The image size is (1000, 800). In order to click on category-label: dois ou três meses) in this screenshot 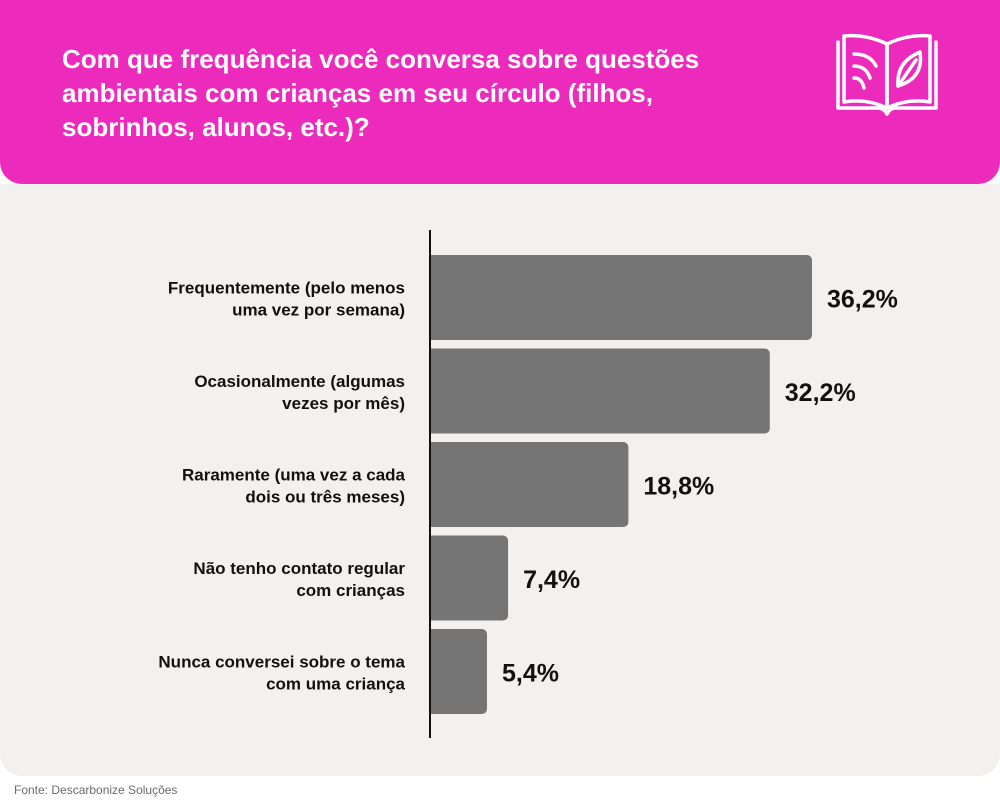, I will do `click(325, 497)`.